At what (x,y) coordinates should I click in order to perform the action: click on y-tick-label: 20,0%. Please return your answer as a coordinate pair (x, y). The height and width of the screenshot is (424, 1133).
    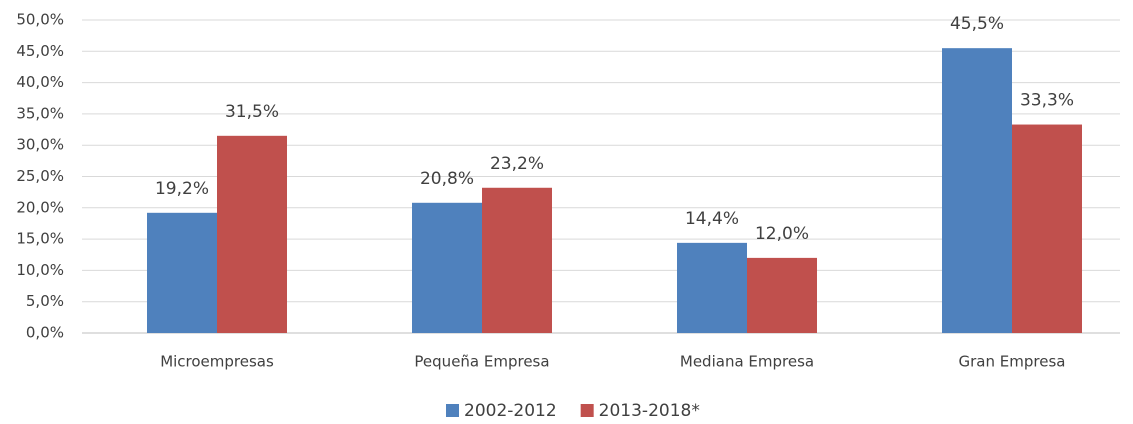
    Looking at the image, I should click on (40, 207).